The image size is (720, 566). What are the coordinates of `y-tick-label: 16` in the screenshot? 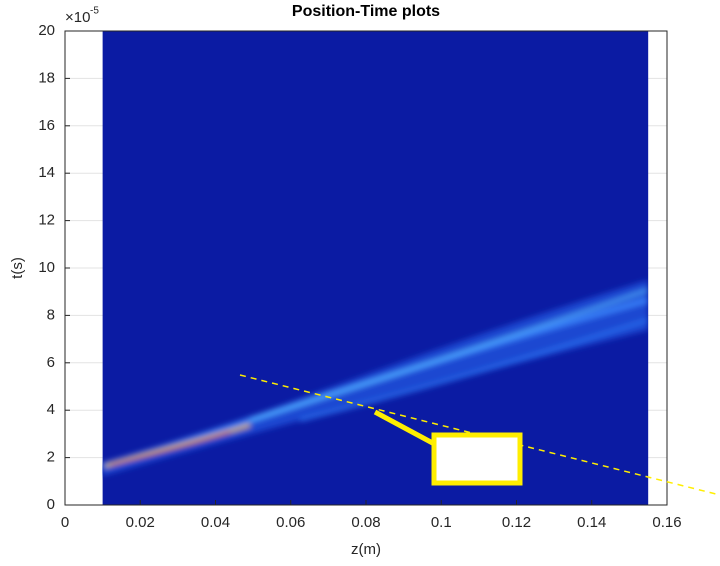 It's located at (46, 125).